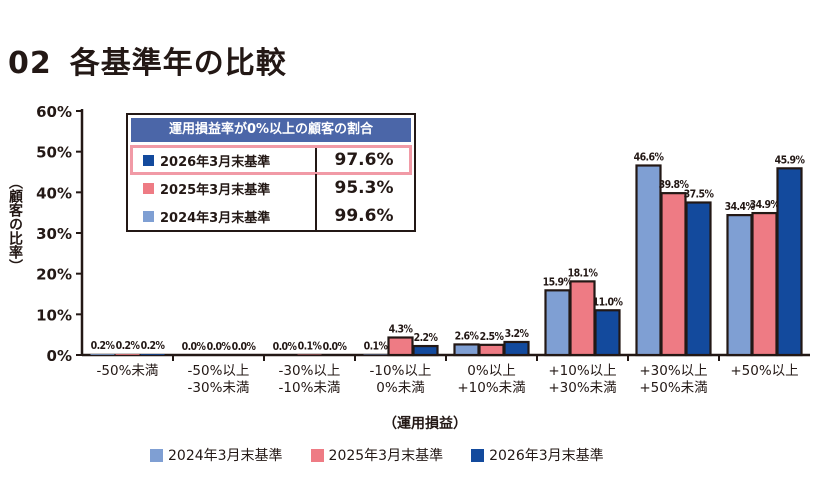  Describe the element at coordinates (546, 456) in the screenshot. I see `legend-label: 2026年3月末基準` at that location.